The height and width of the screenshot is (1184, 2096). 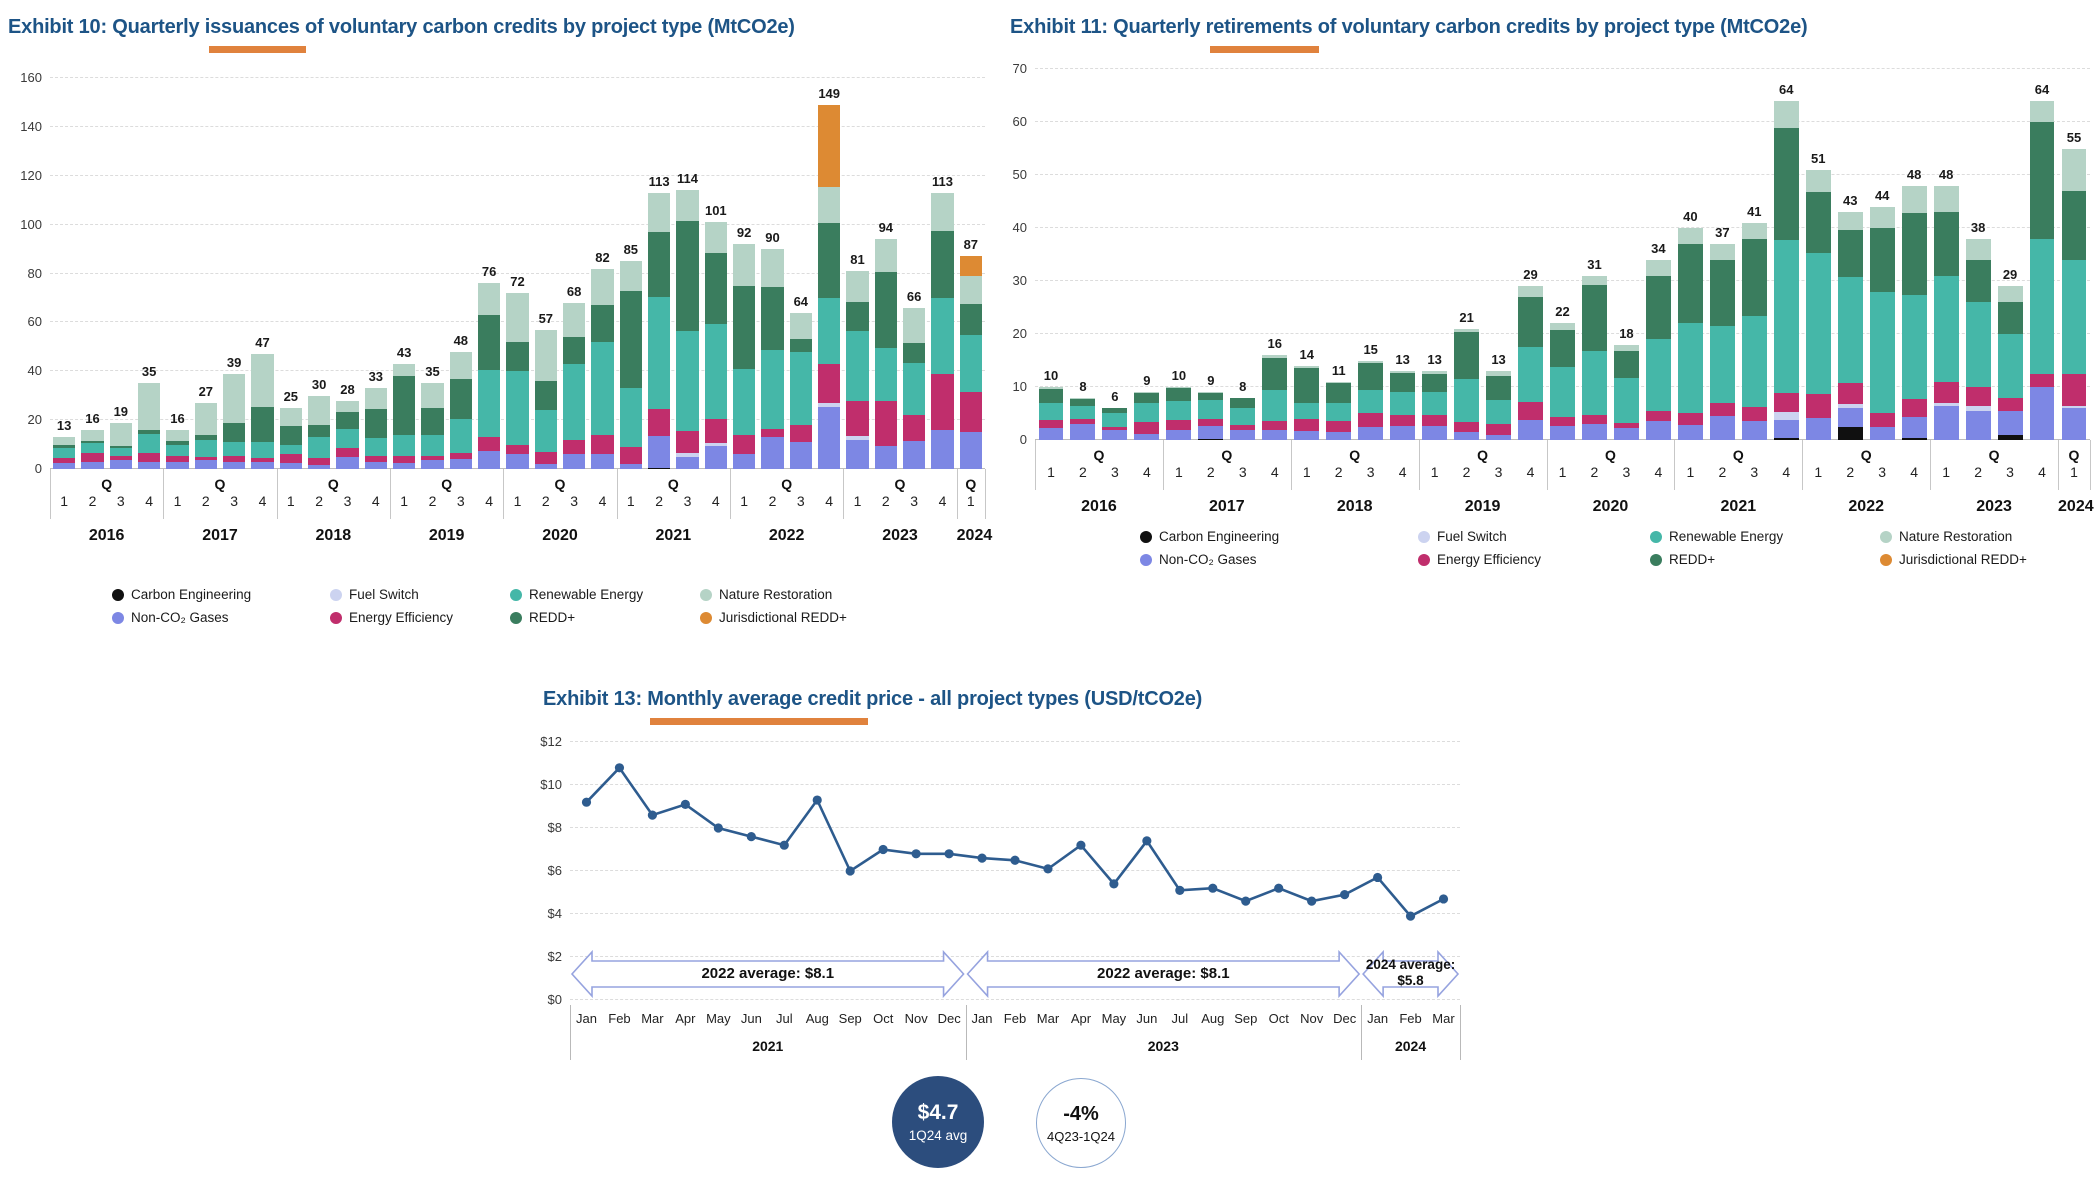 What do you see at coordinates (319, 384) in the screenshot?
I see `bar-total-label: 30` at bounding box center [319, 384].